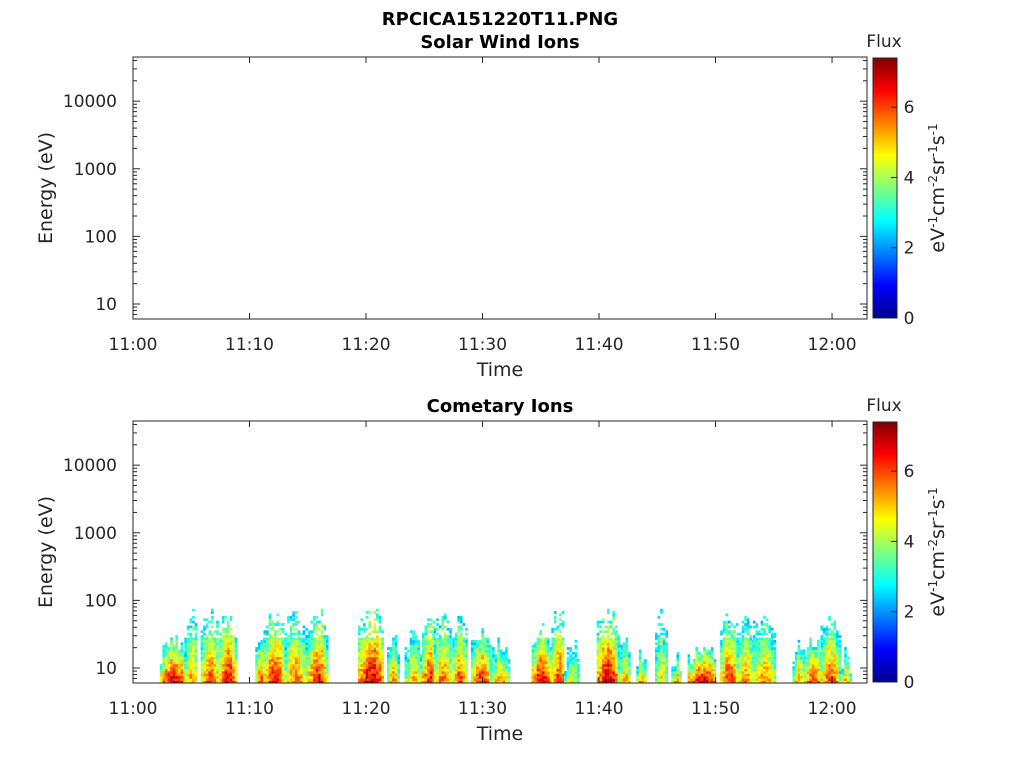 The image size is (1024, 768). What do you see at coordinates (482, 709) in the screenshot?
I see `x-tick-label: 11:30` at bounding box center [482, 709].